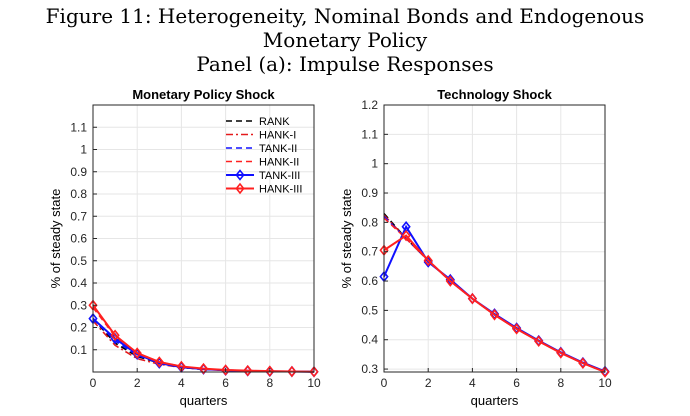  What do you see at coordinates (277, 136) in the screenshot?
I see `legend-label-hank-i: HANK-I` at bounding box center [277, 136].